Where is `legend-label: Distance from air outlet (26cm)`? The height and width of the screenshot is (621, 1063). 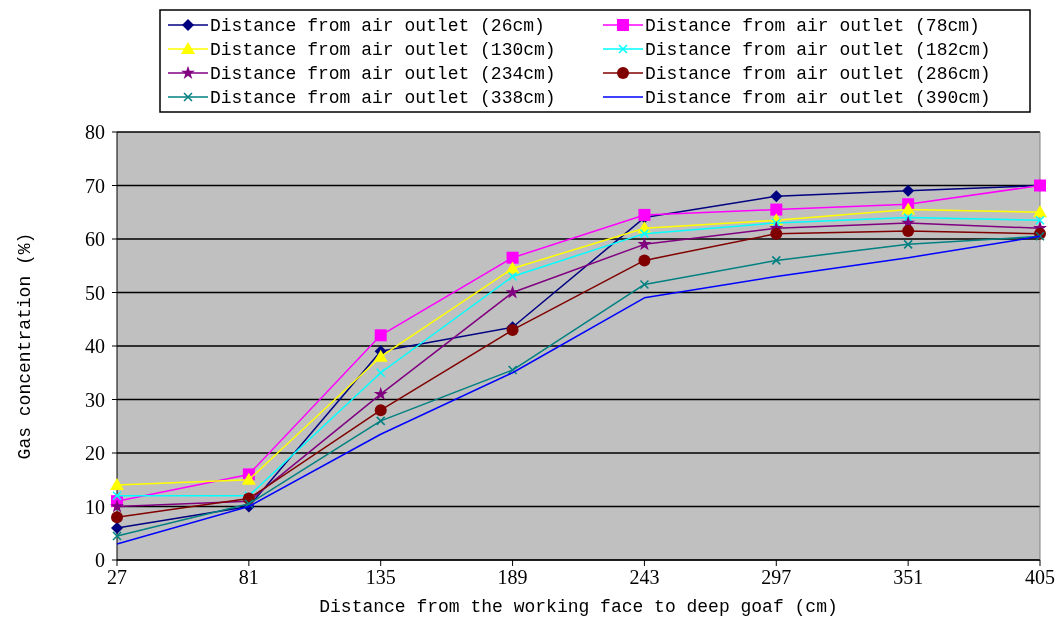 legend-label: Distance from air outlet (26cm) is located at coordinates (377, 26).